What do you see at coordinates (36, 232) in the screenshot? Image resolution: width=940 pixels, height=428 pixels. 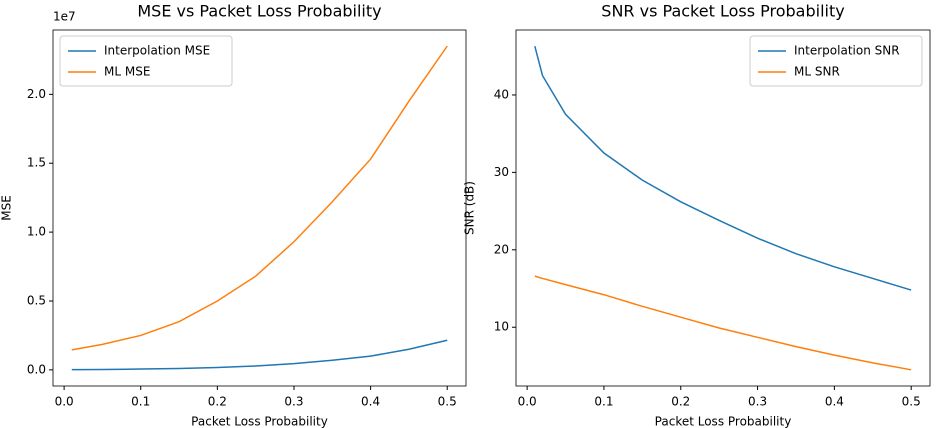 I see `y-tick-label: 1.0` at bounding box center [36, 232].